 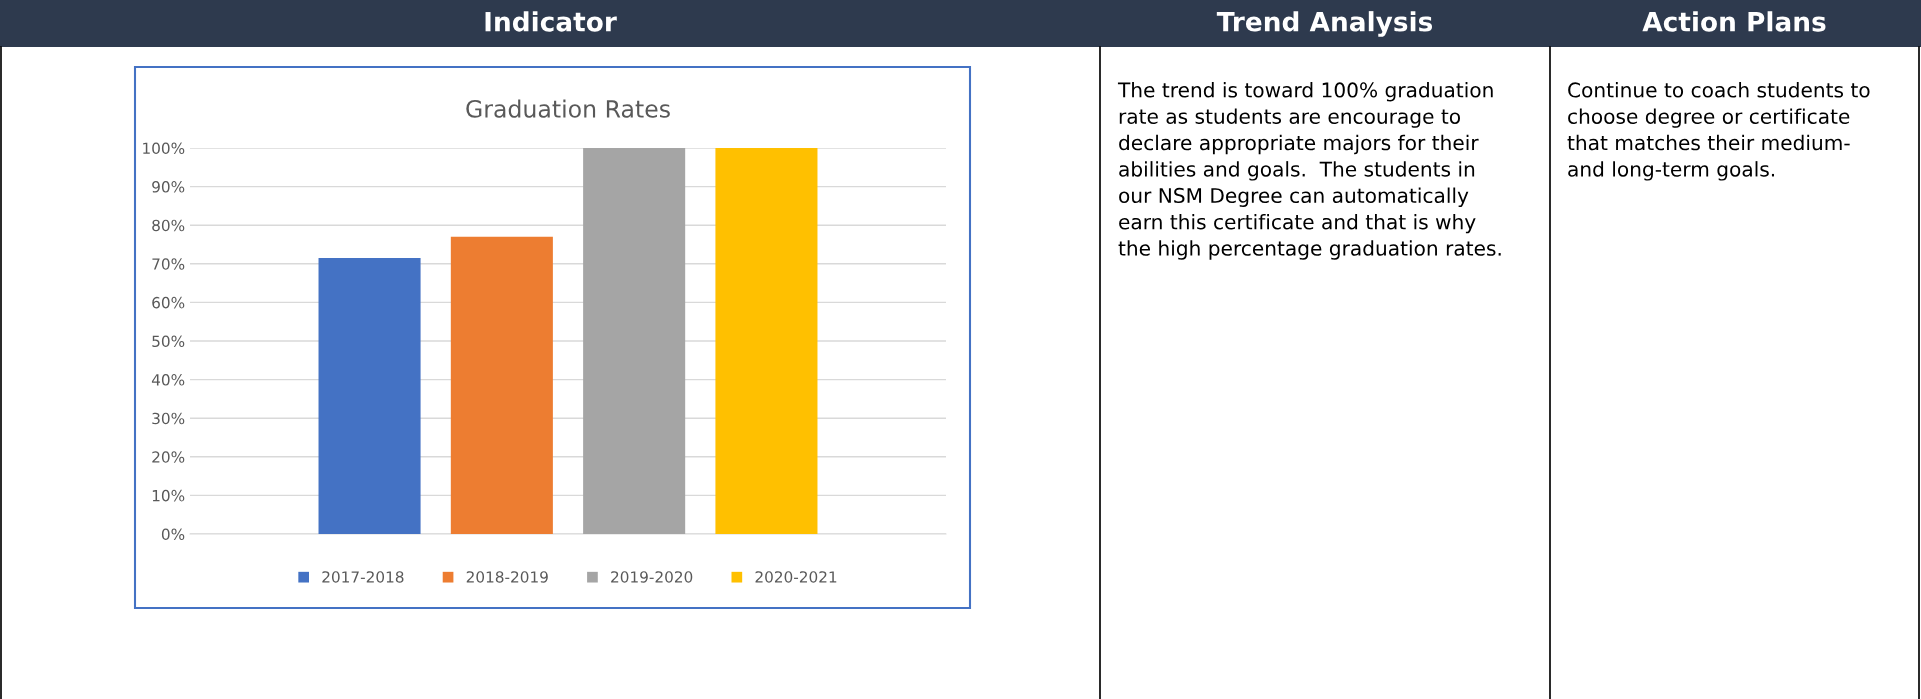 I want to click on text: Action Plans, so click(x=1734, y=21).